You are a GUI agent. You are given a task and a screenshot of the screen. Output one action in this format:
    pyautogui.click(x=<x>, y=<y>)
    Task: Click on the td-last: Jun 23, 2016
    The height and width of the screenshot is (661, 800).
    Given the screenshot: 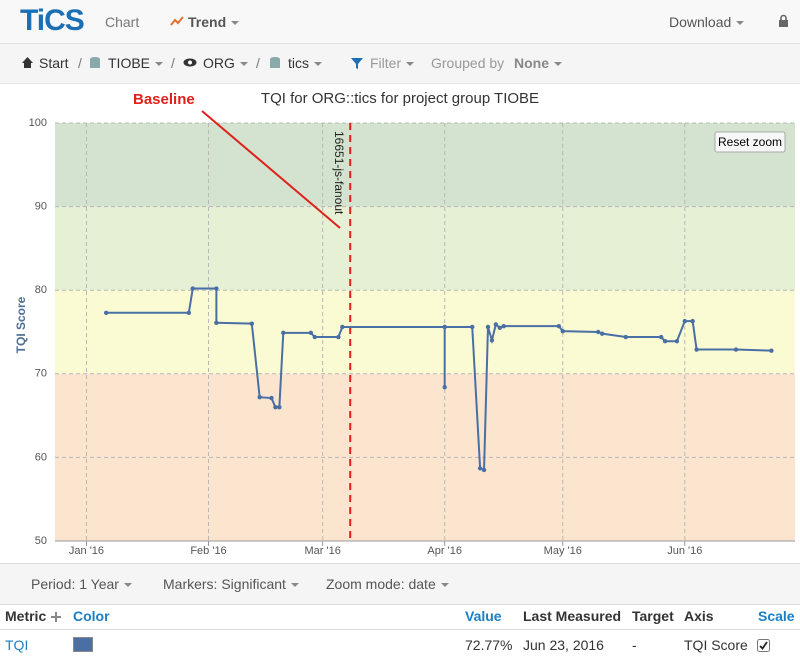 What is the action you would take?
    pyautogui.click(x=563, y=645)
    